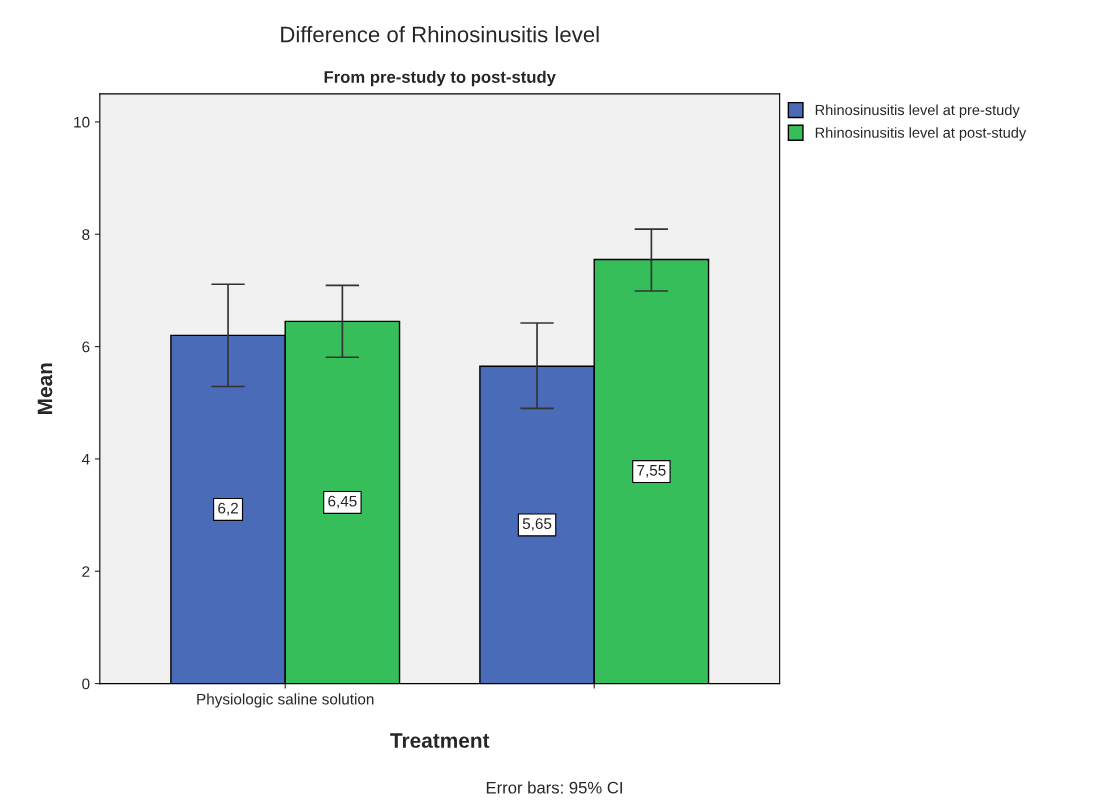  Describe the element at coordinates (45, 388) in the screenshot. I see `y-axis-title: Mean` at that location.